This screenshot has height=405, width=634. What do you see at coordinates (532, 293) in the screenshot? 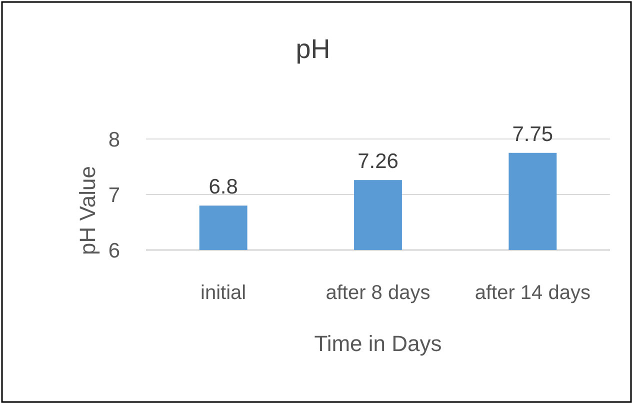
I see `x-tick-label: after 14 days` at bounding box center [532, 293].